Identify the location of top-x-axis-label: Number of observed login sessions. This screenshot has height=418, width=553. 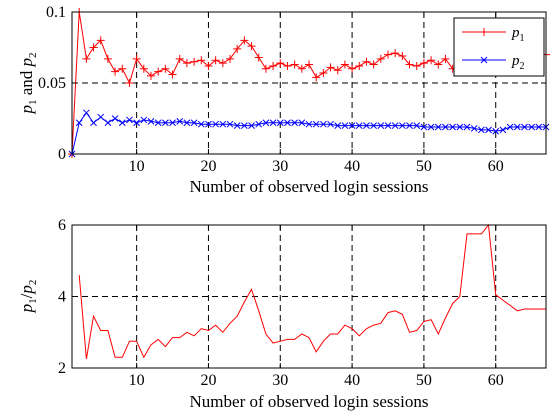
(309, 186).